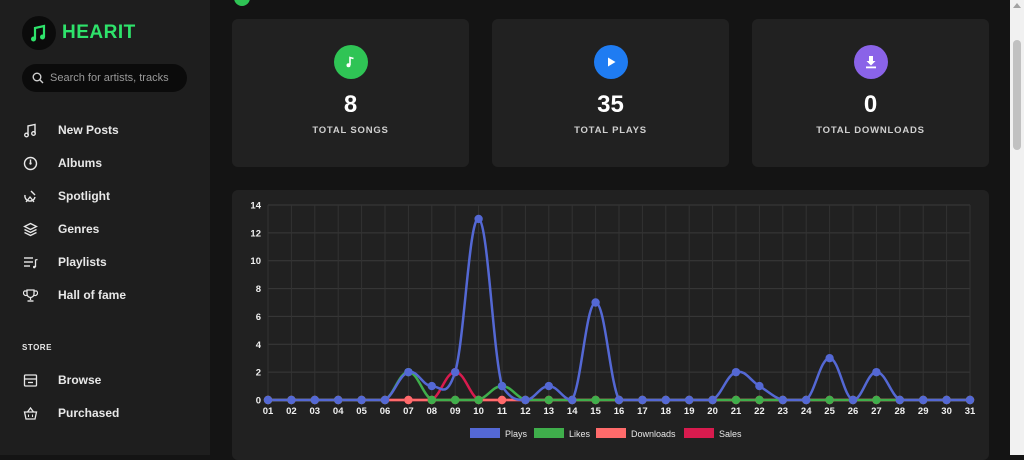 This screenshot has width=1024, height=460. Describe the element at coordinates (1017, 5) in the screenshot. I see `scroll-up-icon` at that location.